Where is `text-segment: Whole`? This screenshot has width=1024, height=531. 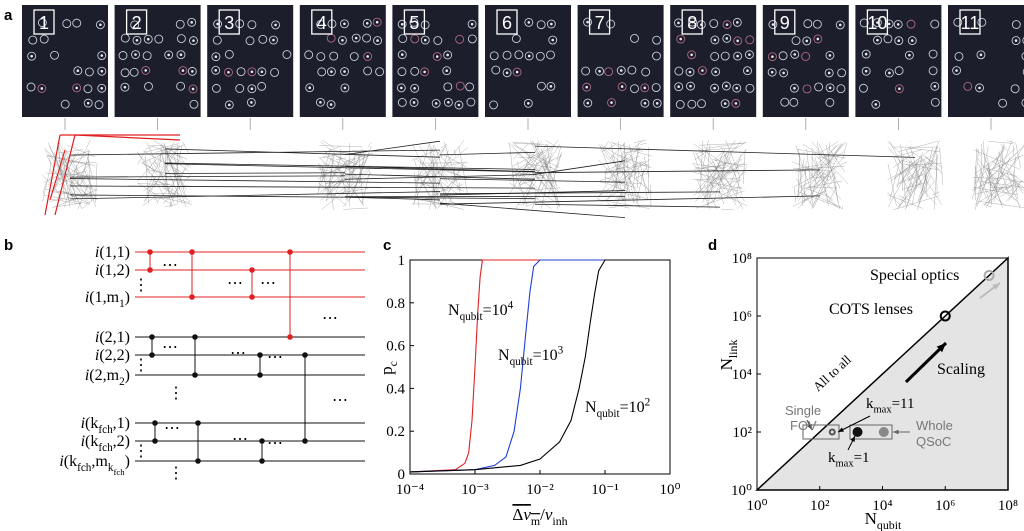
text-segment: Whole is located at coordinates (934, 425).